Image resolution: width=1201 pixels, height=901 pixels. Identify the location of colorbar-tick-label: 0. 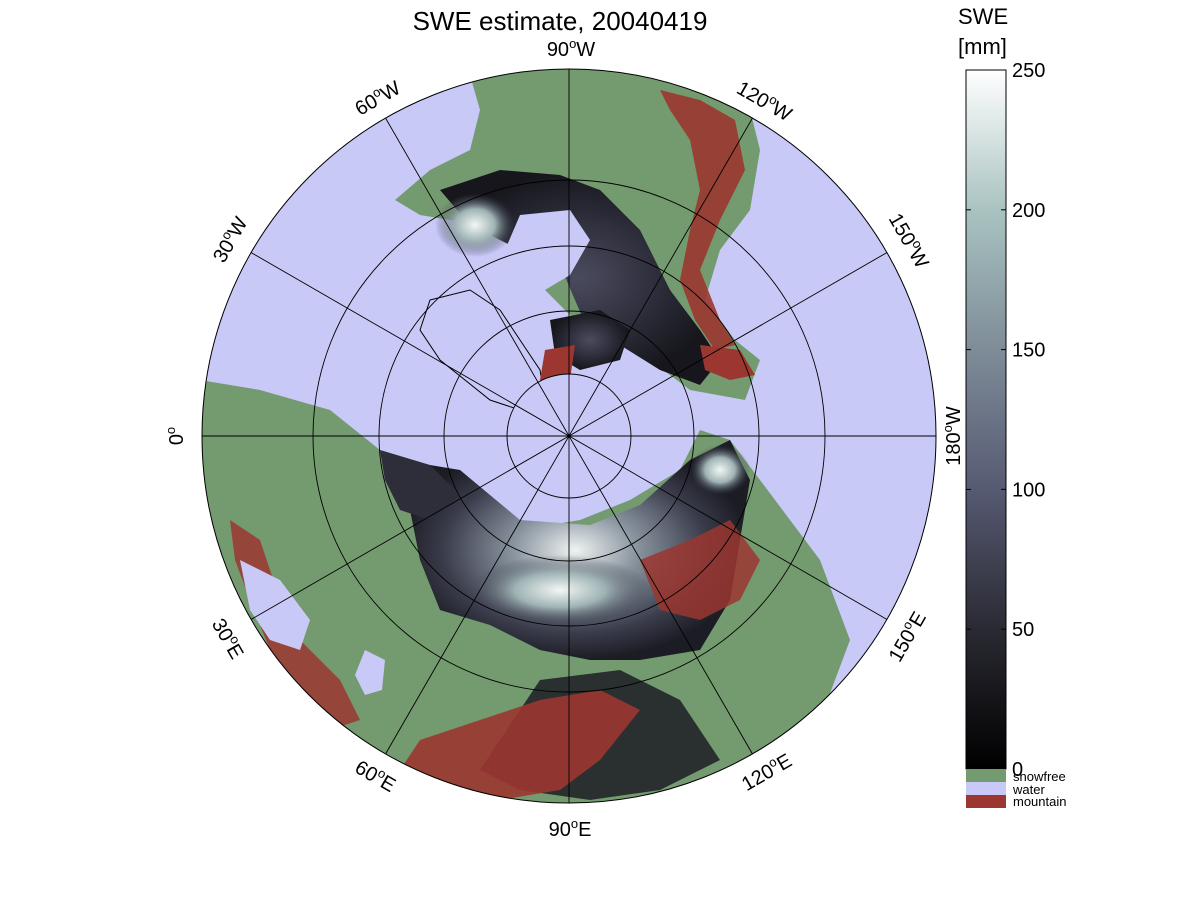
(1017, 770).